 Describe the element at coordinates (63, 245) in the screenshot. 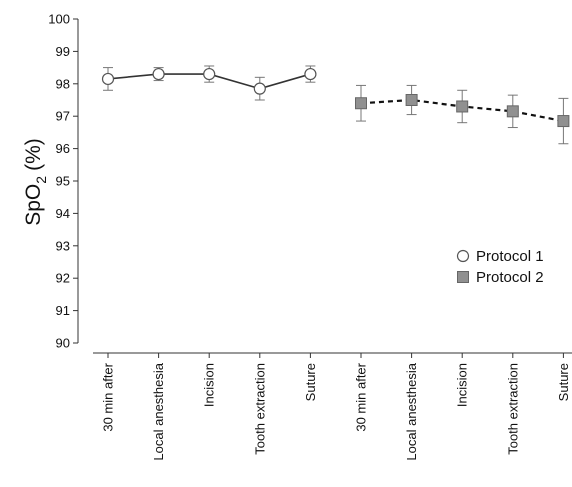

I see `y-tick-label: 93` at that location.